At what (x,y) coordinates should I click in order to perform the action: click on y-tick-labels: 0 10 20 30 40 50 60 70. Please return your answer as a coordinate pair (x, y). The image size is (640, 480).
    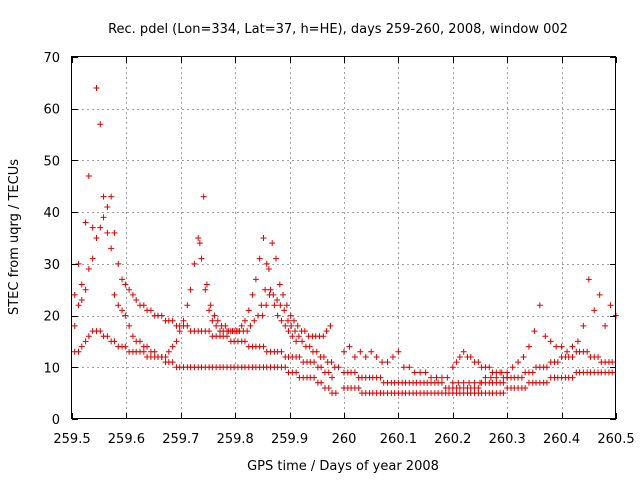
    Looking at the image, I should click on (51, 239).